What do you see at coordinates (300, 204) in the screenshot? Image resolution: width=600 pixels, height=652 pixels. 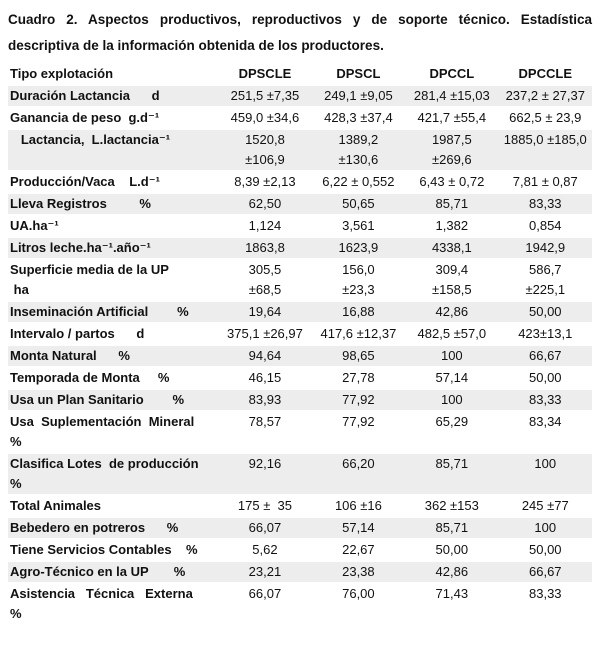 I see `table-row: Lleva Registros % 62,50 50,65 85,71 83,33` at bounding box center [300, 204].